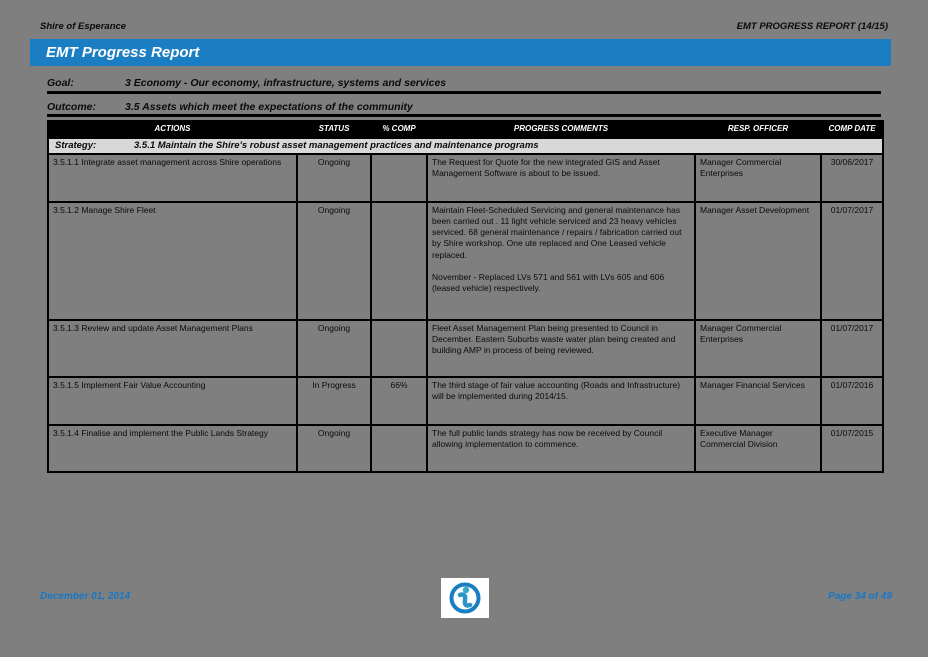 The image size is (928, 657). What do you see at coordinates (758, 261) in the screenshot?
I see `cell-officer: Manager Asset Development` at bounding box center [758, 261].